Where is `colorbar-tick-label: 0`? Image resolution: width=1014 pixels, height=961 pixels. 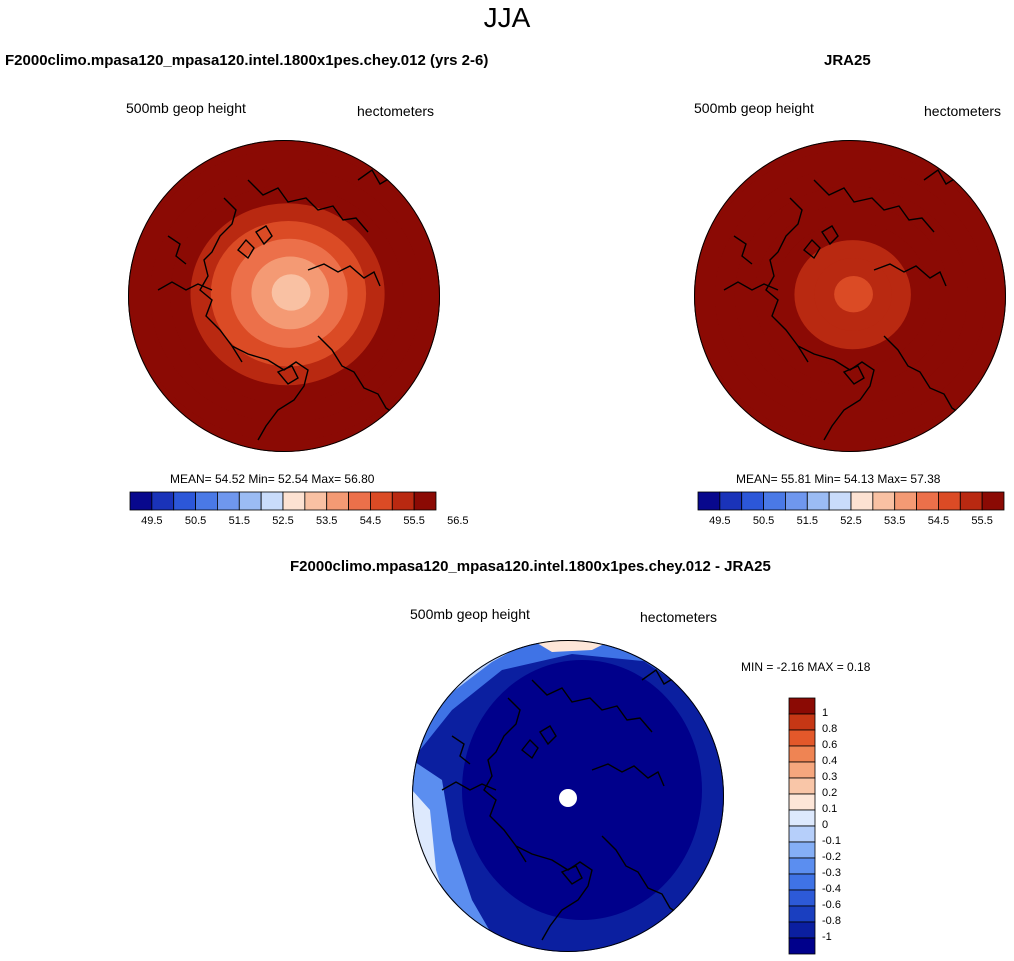
colorbar-tick-label: 0 is located at coordinates (825, 825).